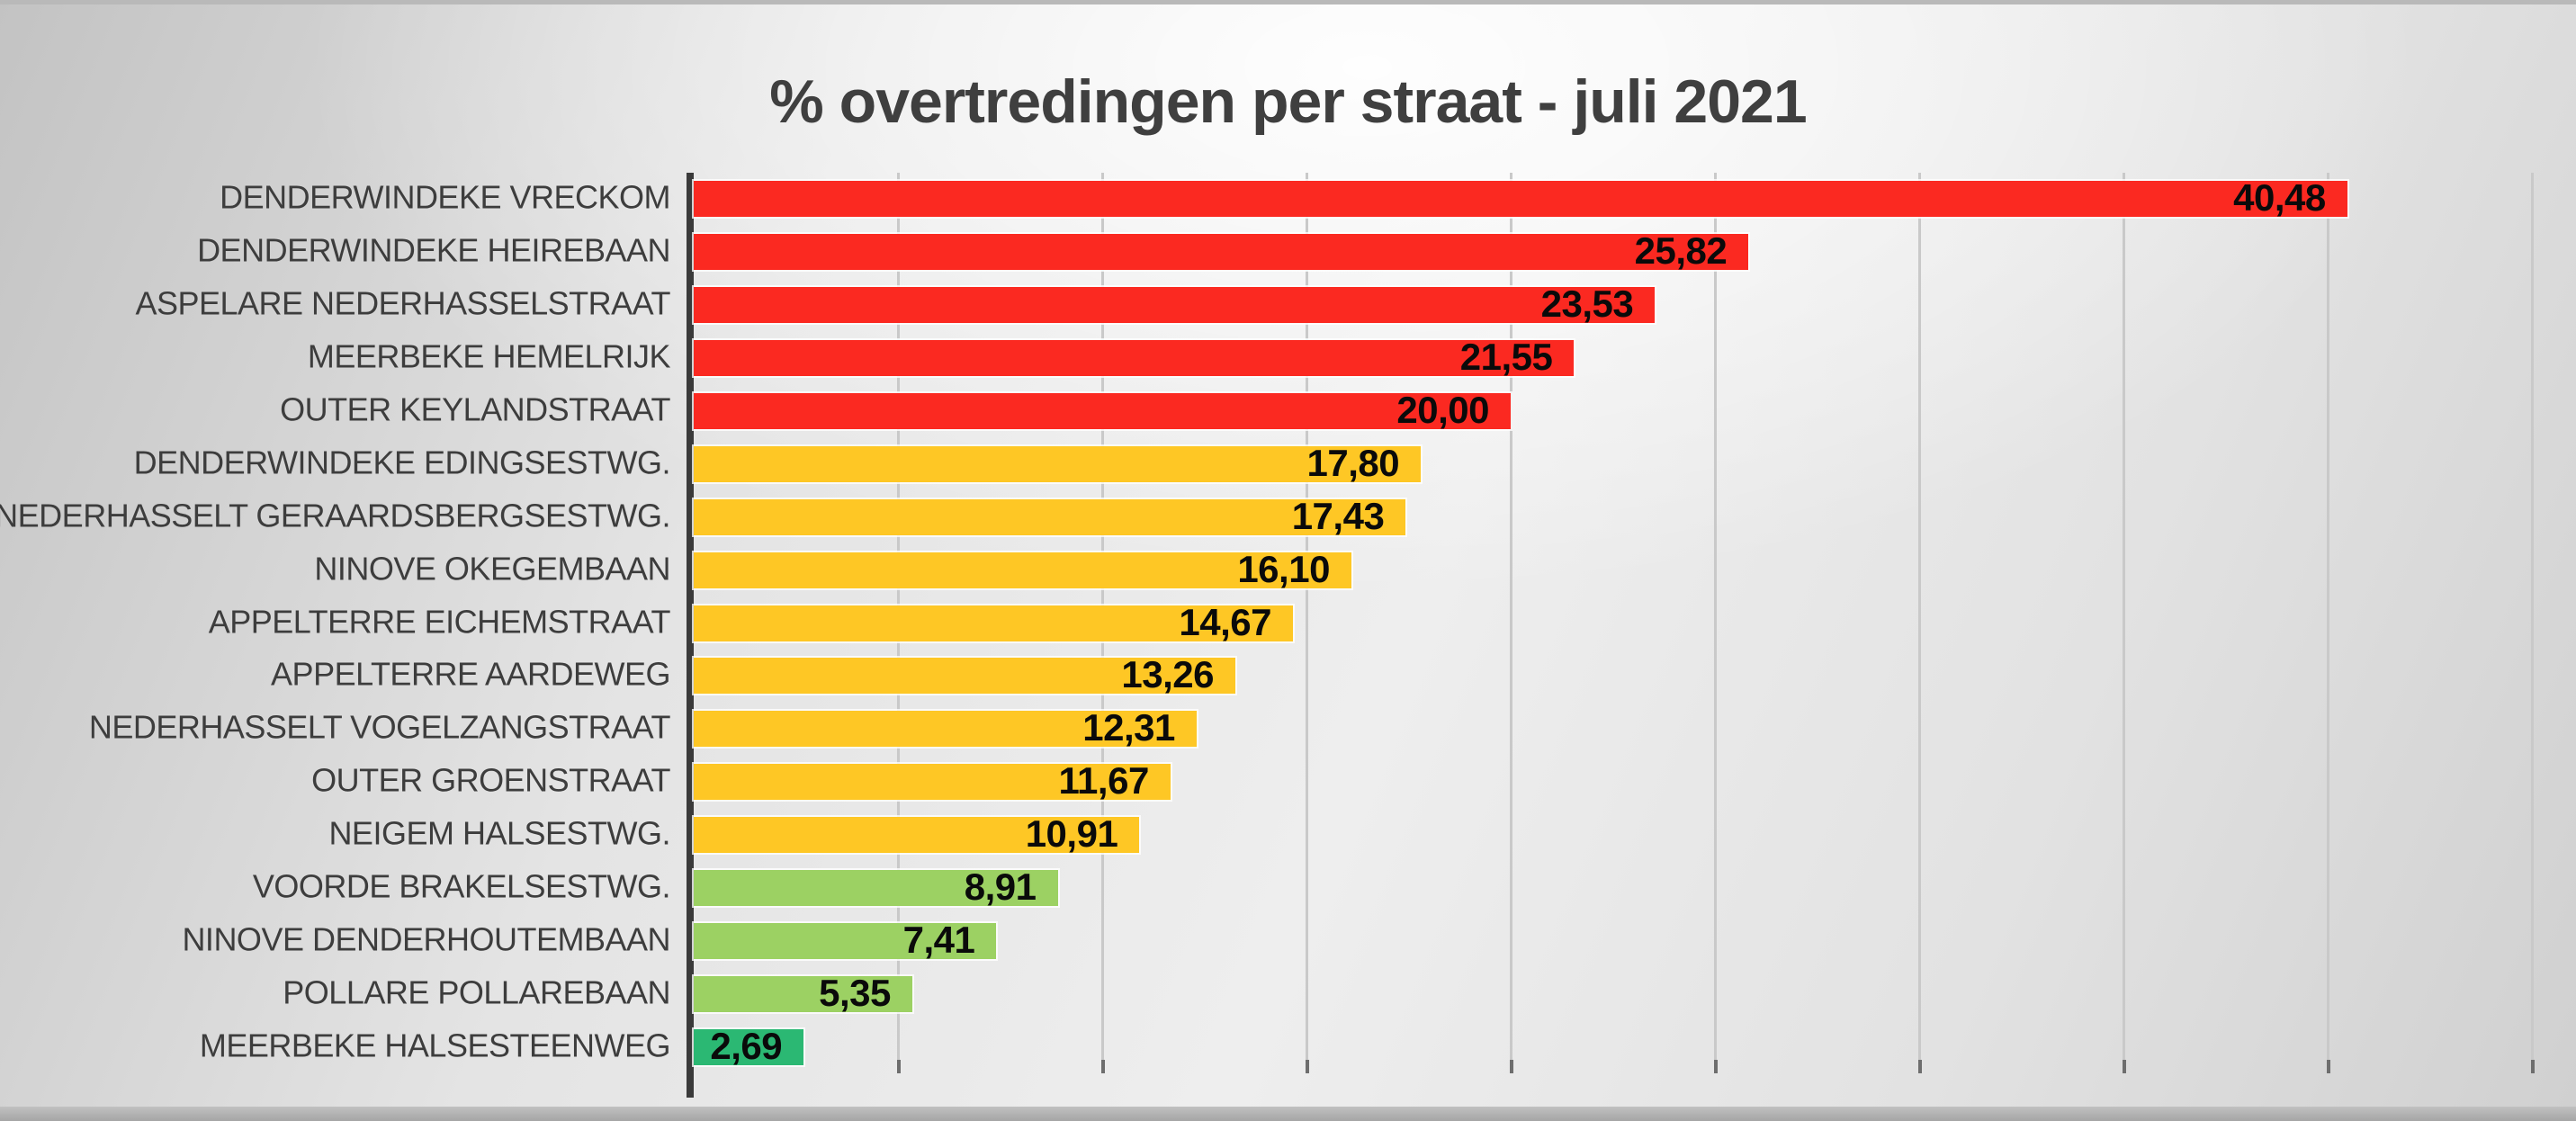  I want to click on bar-value-label: 14,67, so click(1225, 621).